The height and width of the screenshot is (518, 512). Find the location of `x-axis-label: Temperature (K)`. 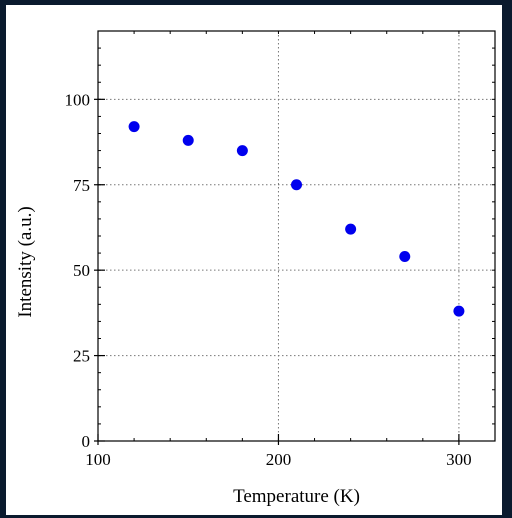

x-axis-label: Temperature (K) is located at coordinates (296, 496).